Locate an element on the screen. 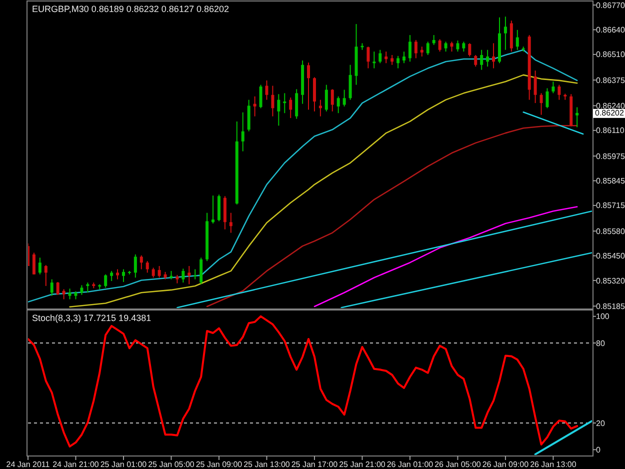 Image resolution: width=625 pixels, height=469 pixels. y-tick-label: 0.86240 is located at coordinates (610, 106).